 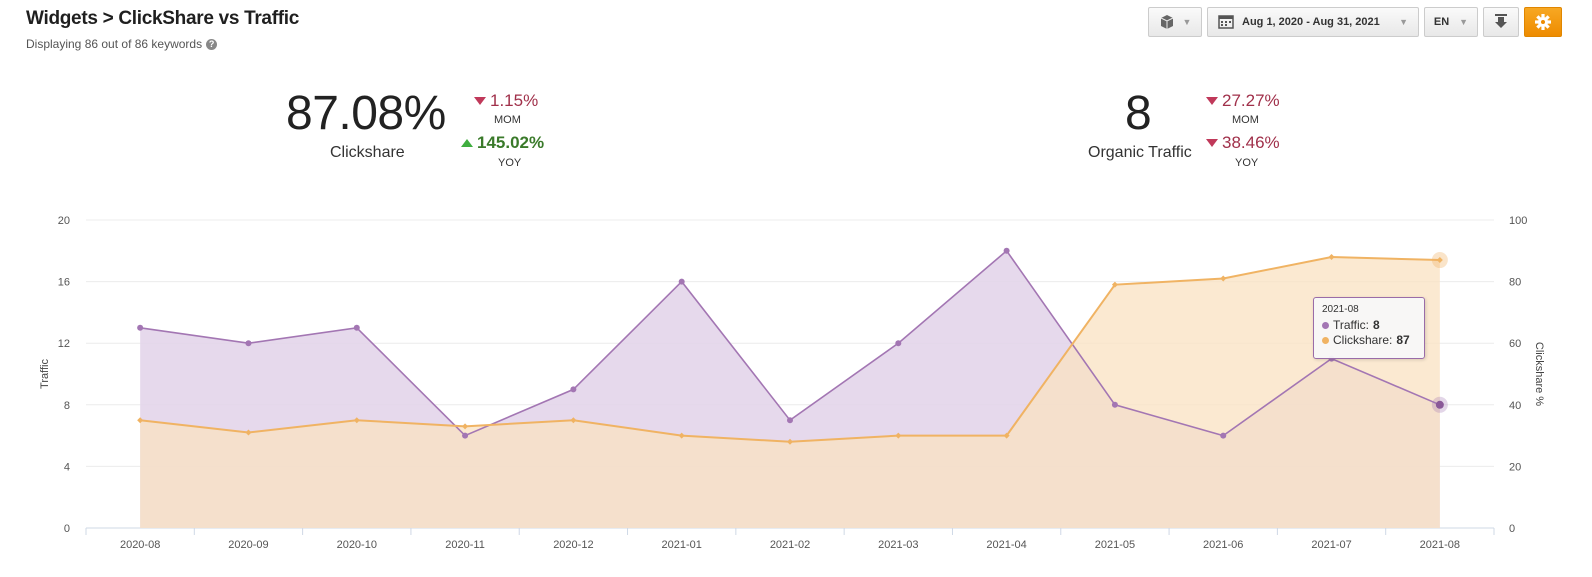 What do you see at coordinates (1441, 22) in the screenshot?
I see `language-label: EN` at bounding box center [1441, 22].